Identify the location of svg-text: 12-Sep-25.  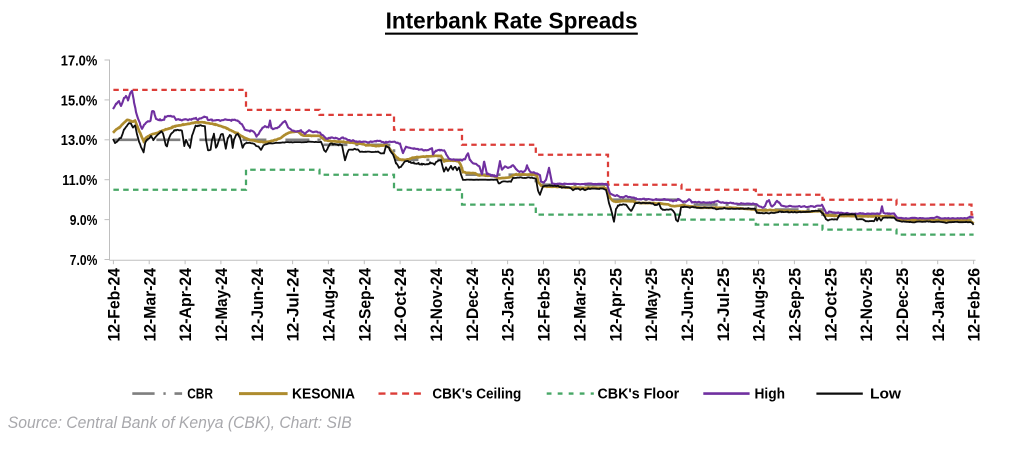
(796, 305).